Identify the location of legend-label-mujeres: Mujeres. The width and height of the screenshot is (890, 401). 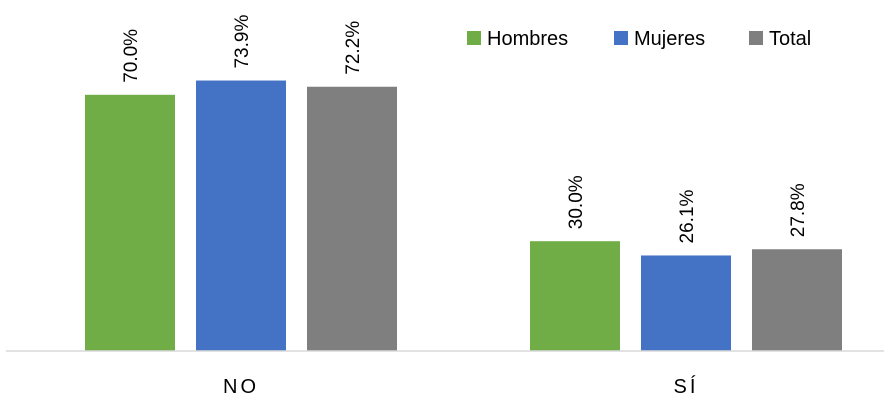
(669, 39).